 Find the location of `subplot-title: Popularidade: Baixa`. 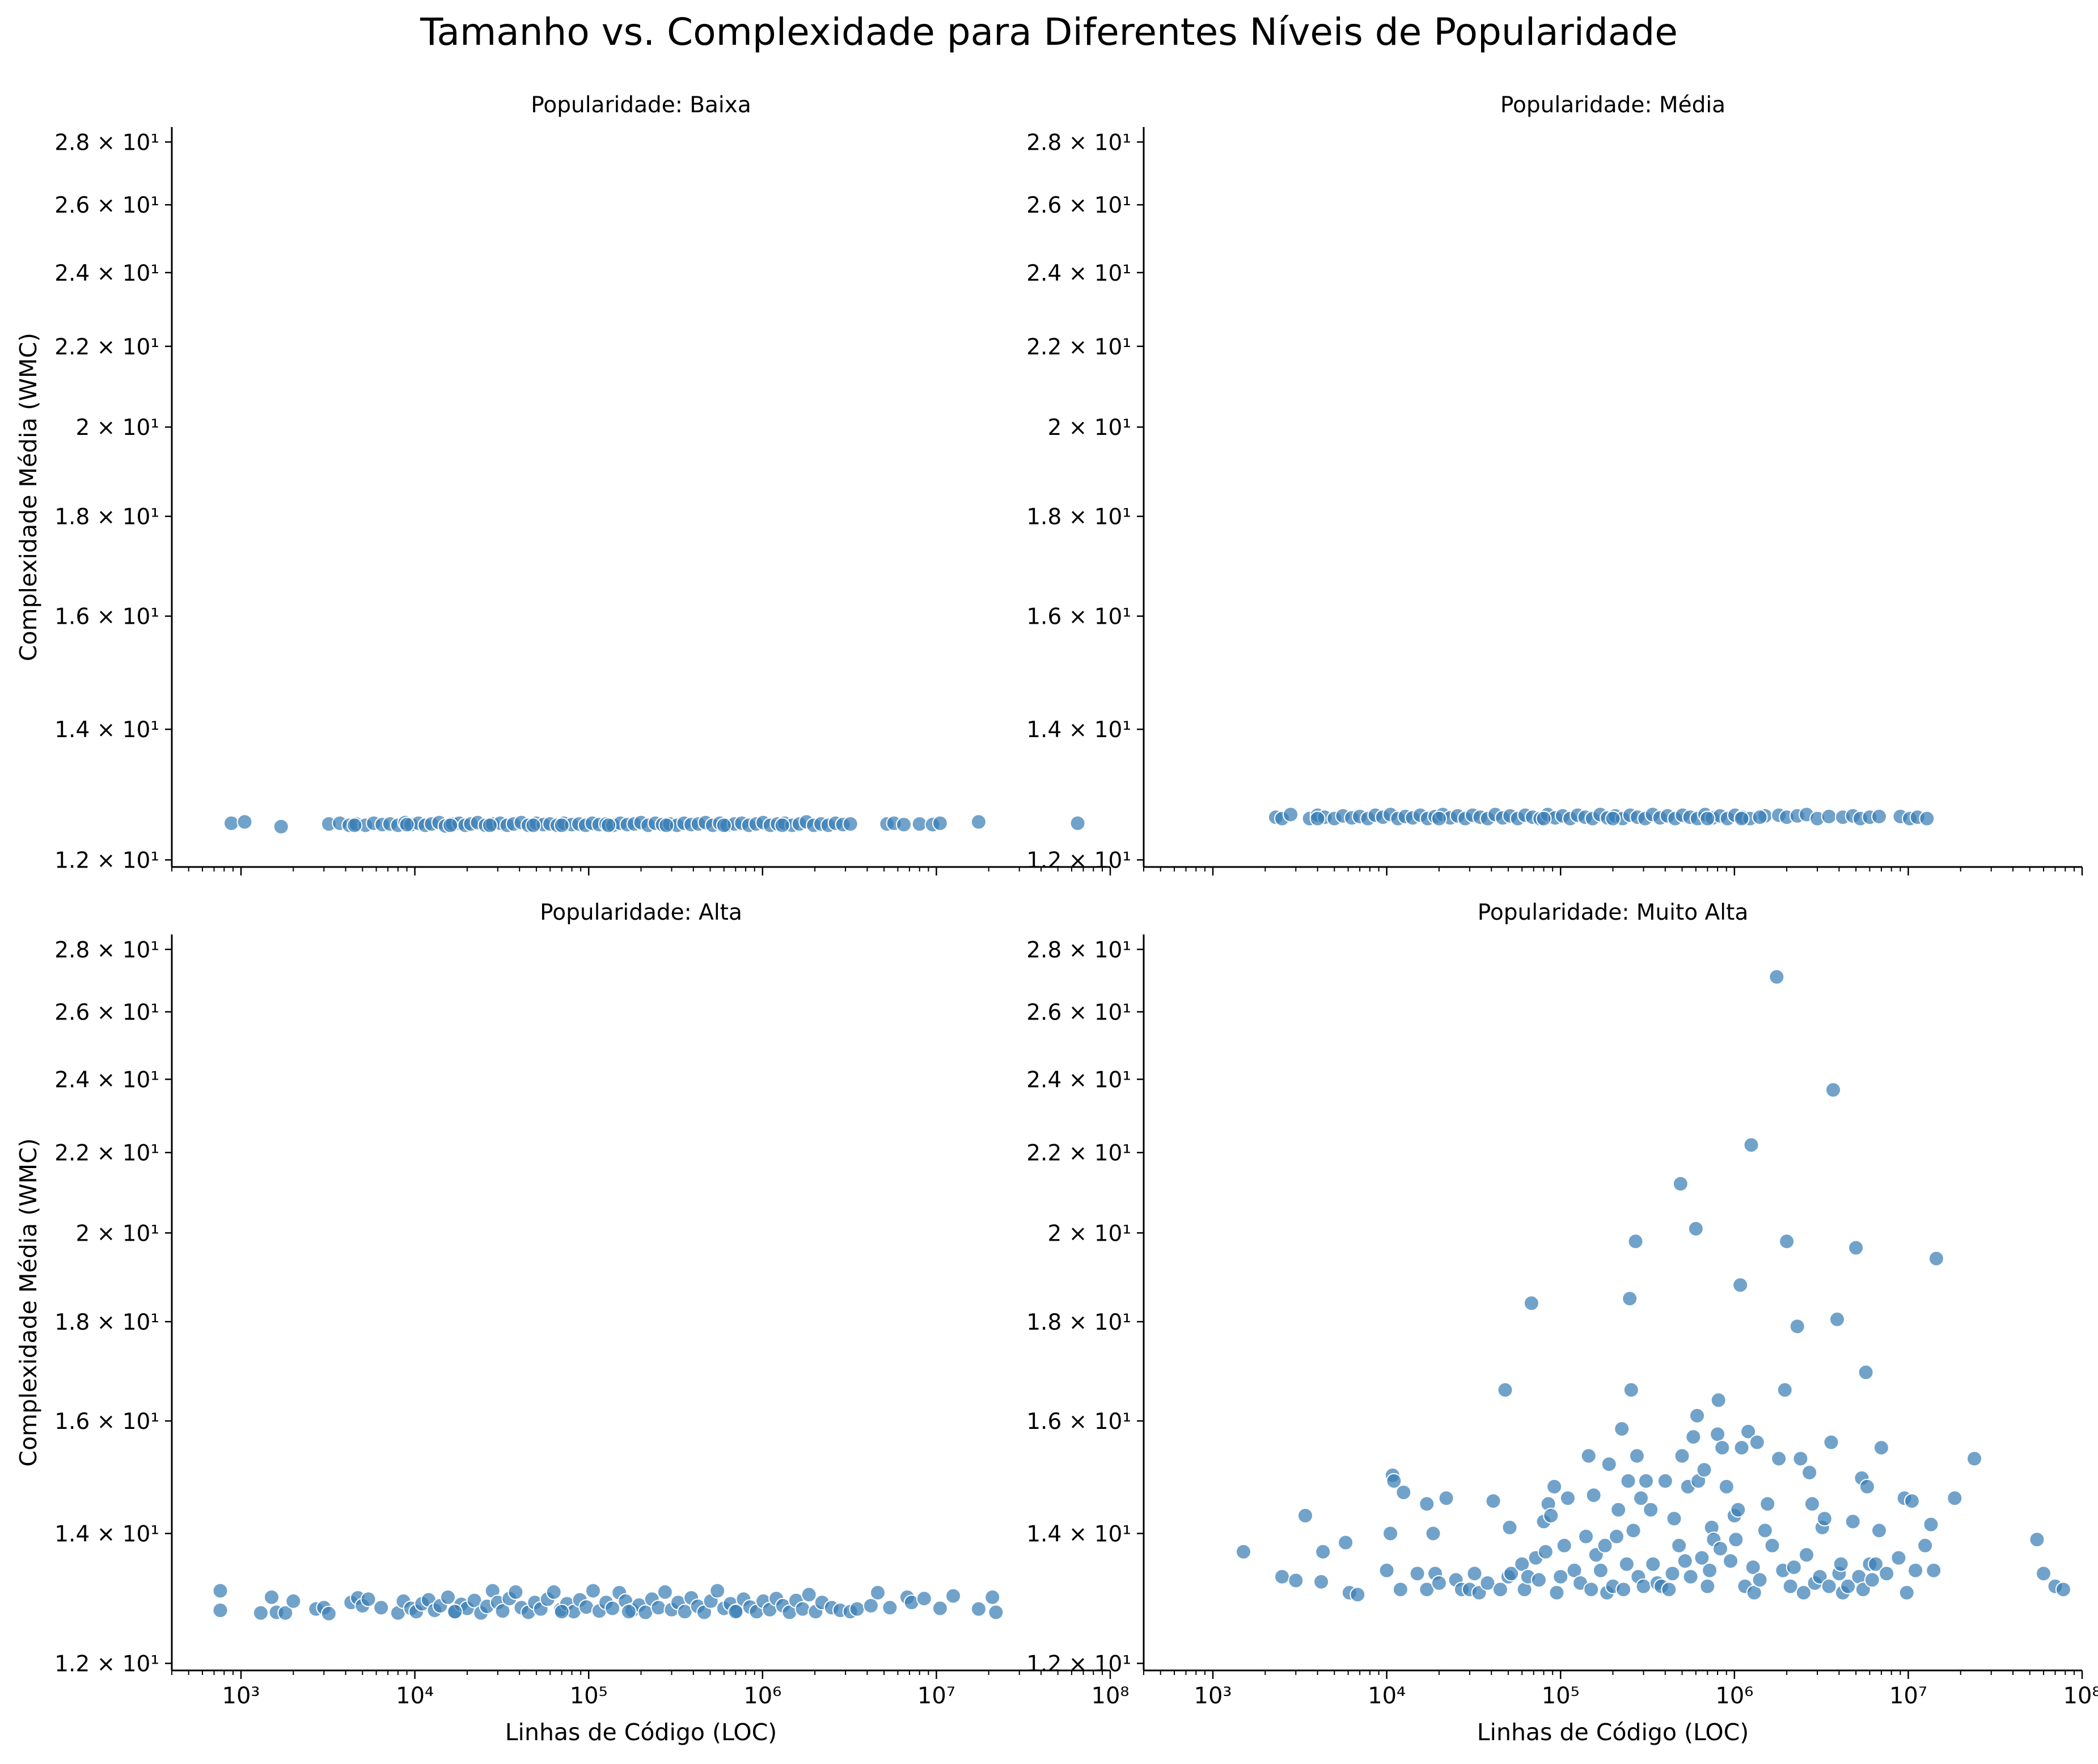

subplot-title: Popularidade: Baixa is located at coordinates (641, 105).